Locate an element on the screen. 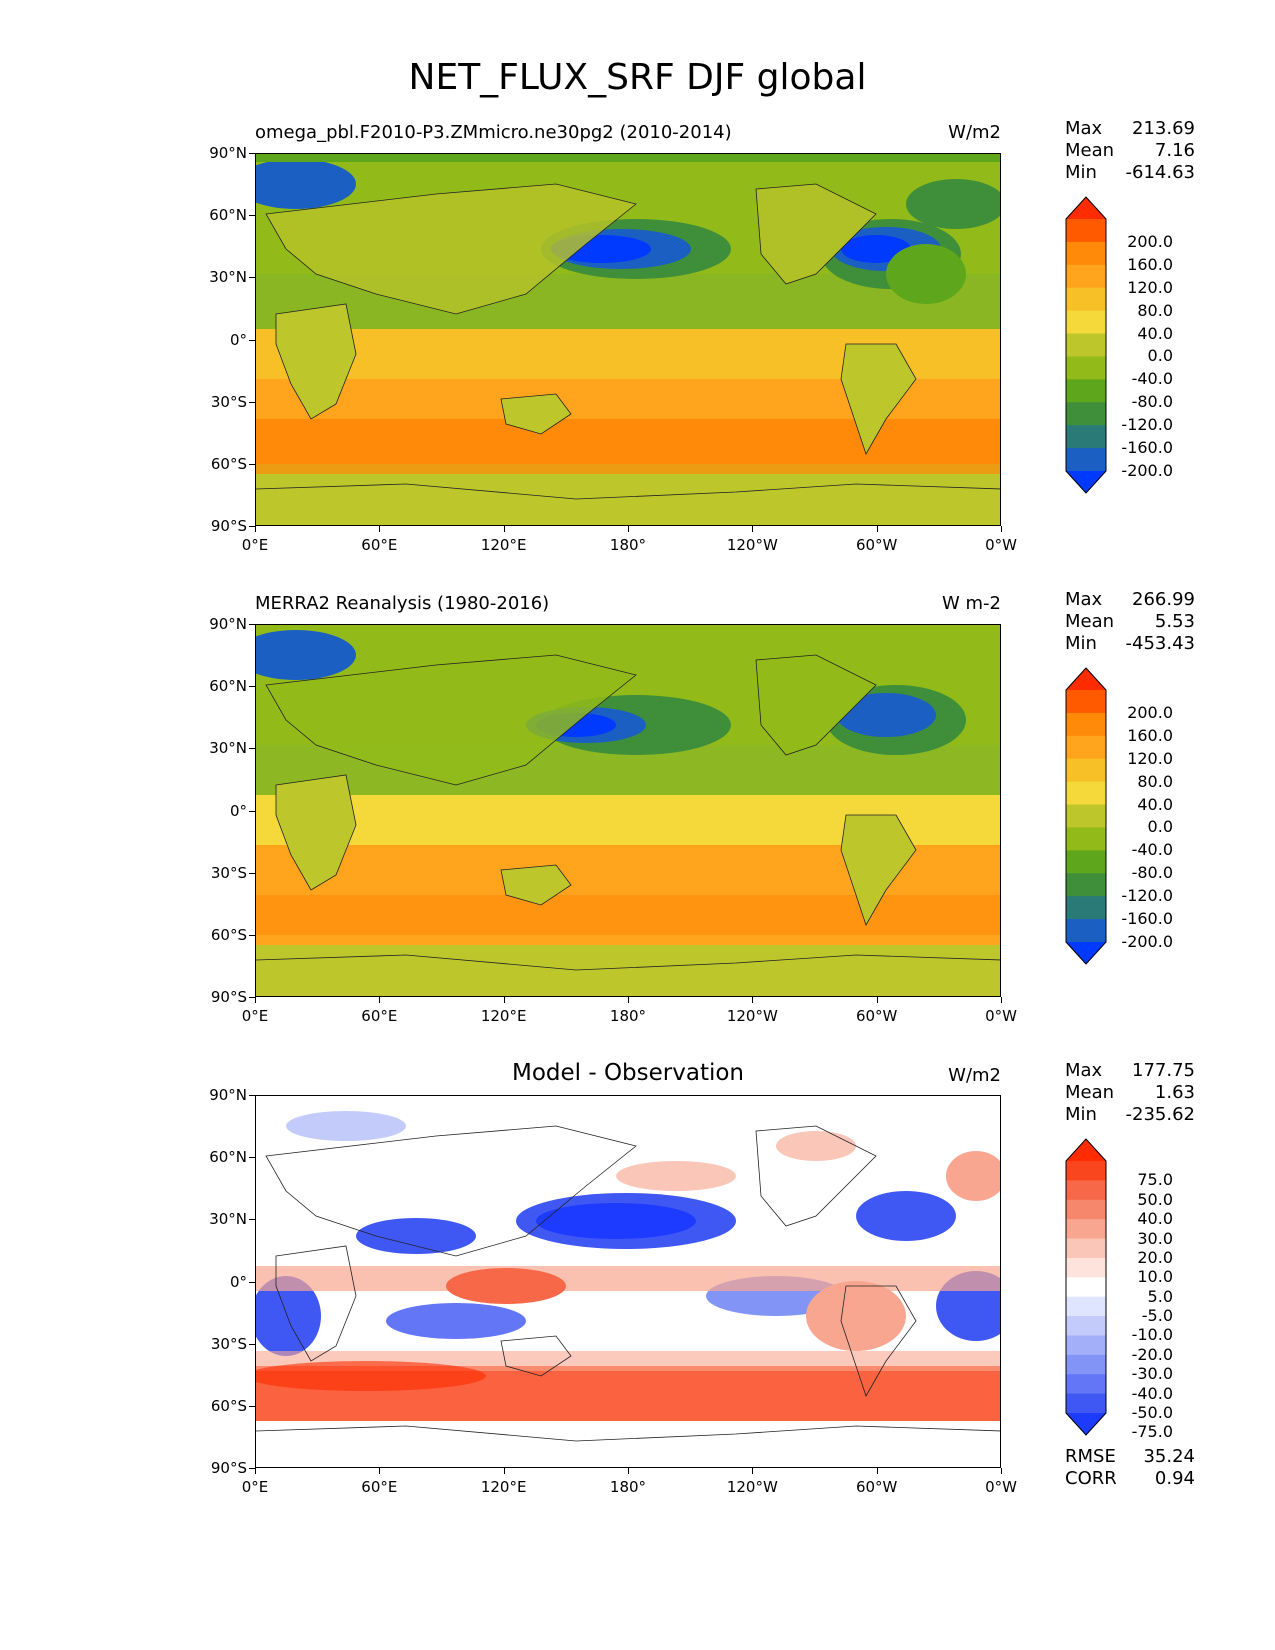 This screenshot has height=1650, width=1275. colorbar-label: 160.0 is located at coordinates (1150, 735).